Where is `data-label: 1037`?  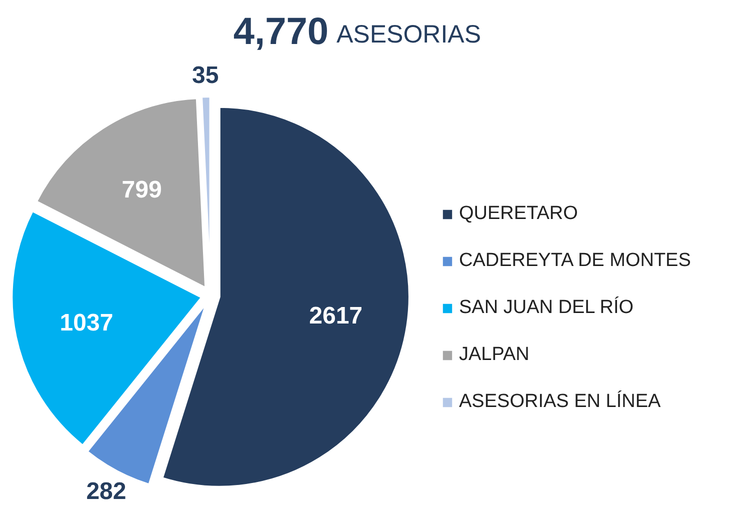
data-label: 1037 is located at coordinates (87, 323).